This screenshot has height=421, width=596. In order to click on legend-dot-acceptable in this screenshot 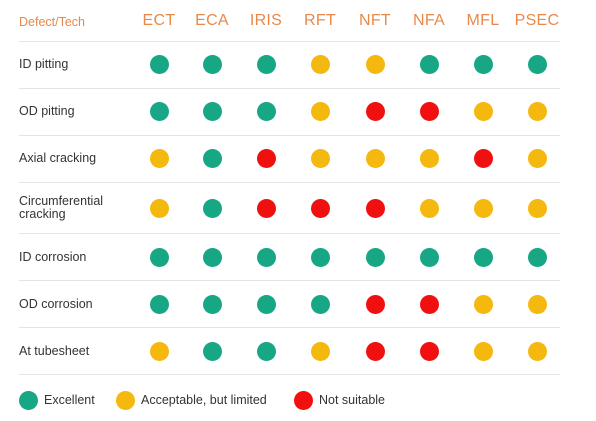, I will do `click(125, 400)`.